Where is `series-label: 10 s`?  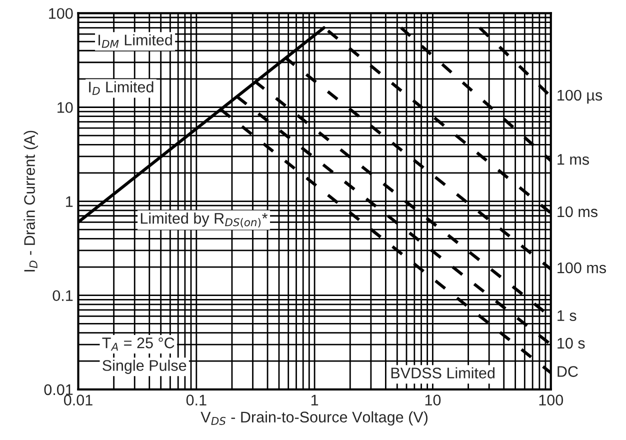
series-label: 10 s is located at coordinates (571, 343).